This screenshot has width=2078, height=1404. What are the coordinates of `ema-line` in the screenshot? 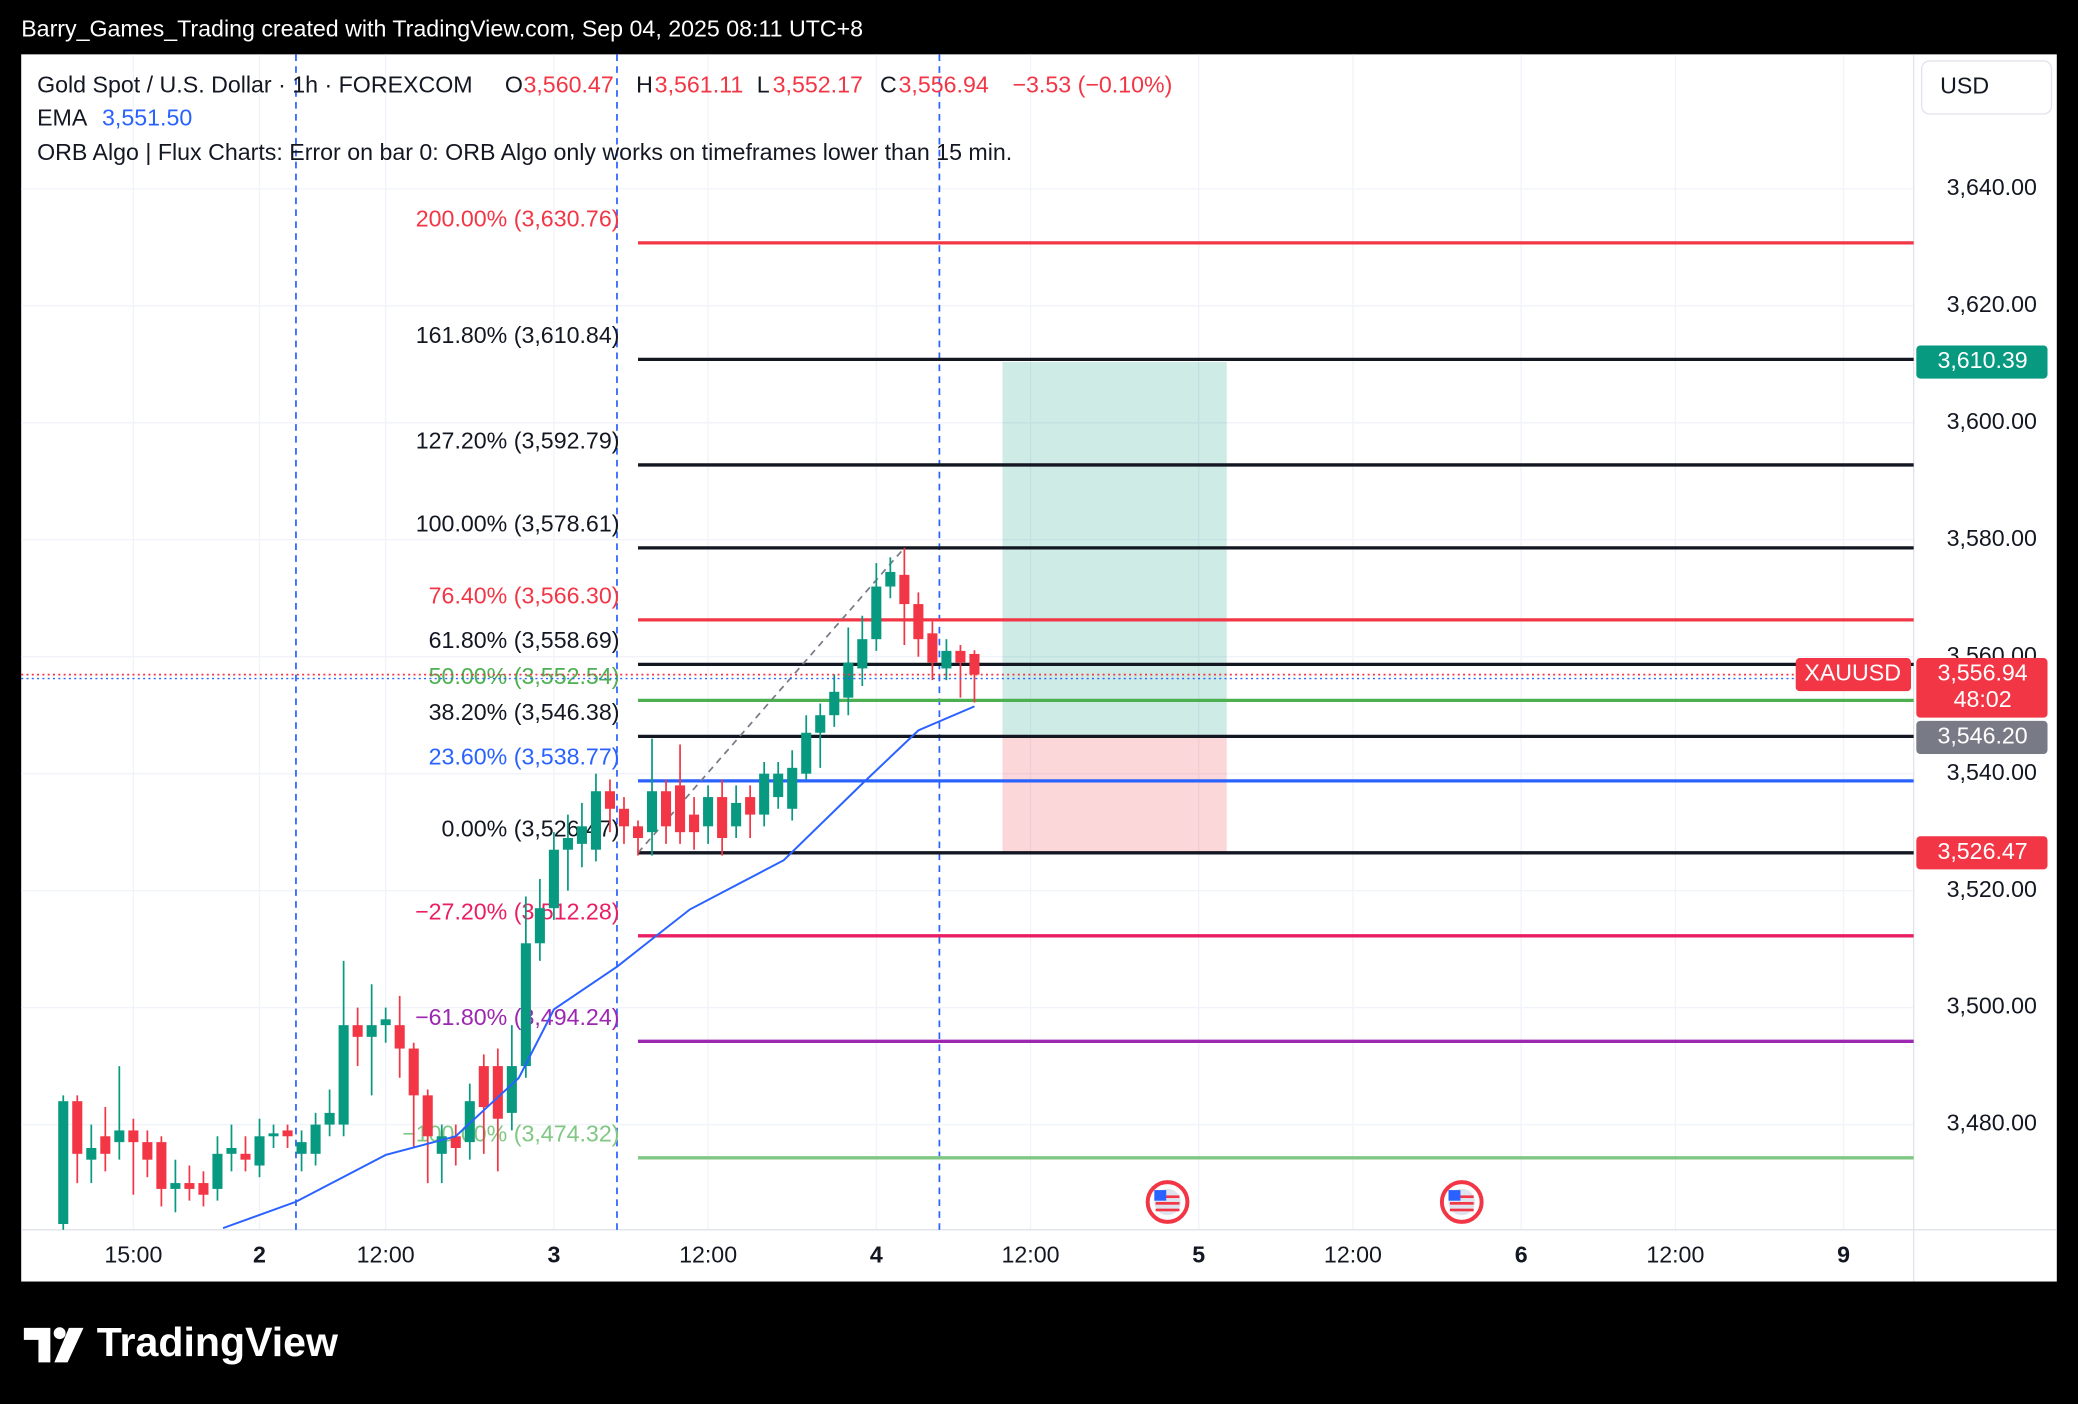 It's located at (598, 967).